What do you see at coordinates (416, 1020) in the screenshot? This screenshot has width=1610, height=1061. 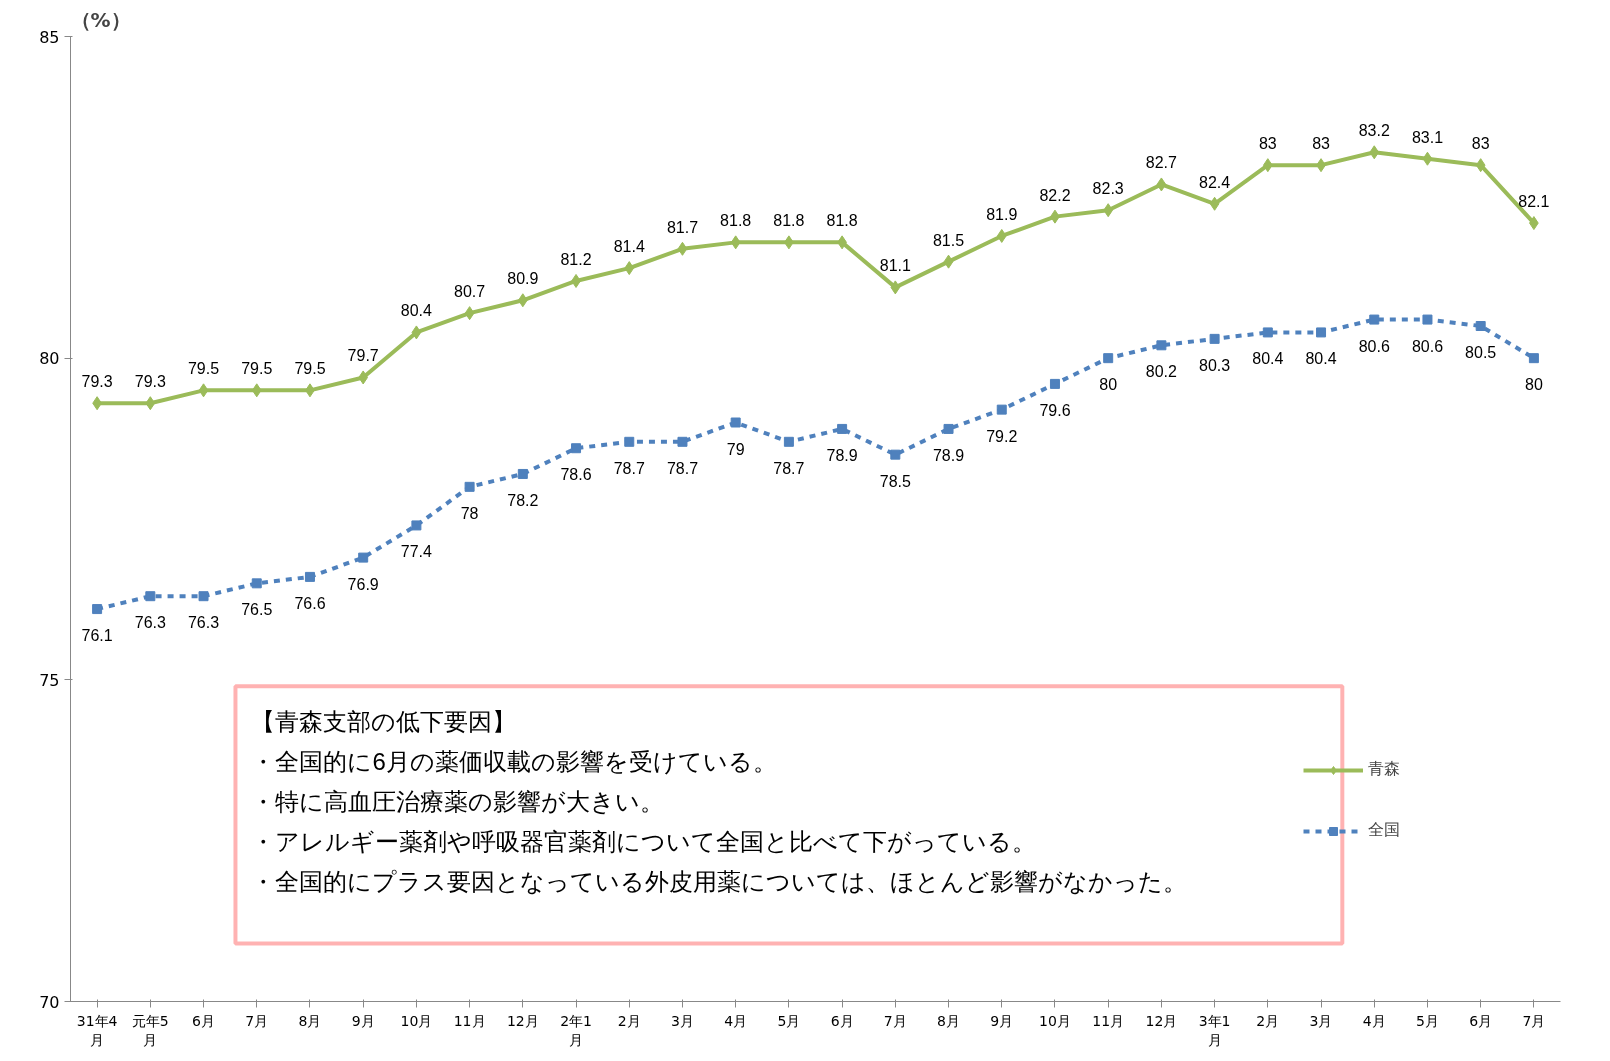 I see `x-tick-label: 10月` at bounding box center [416, 1020].